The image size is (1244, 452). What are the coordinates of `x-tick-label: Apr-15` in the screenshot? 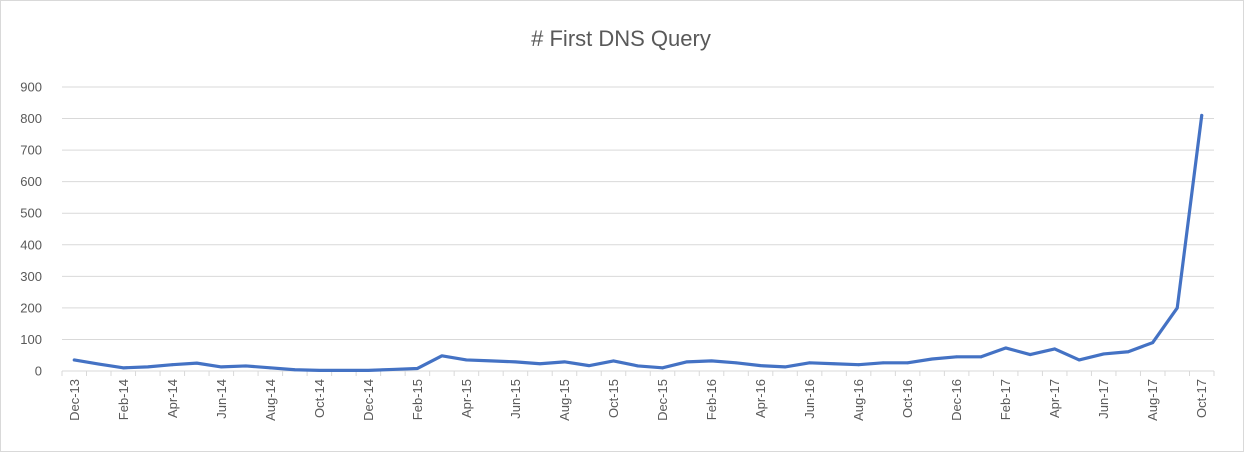 It's located at (466, 398).